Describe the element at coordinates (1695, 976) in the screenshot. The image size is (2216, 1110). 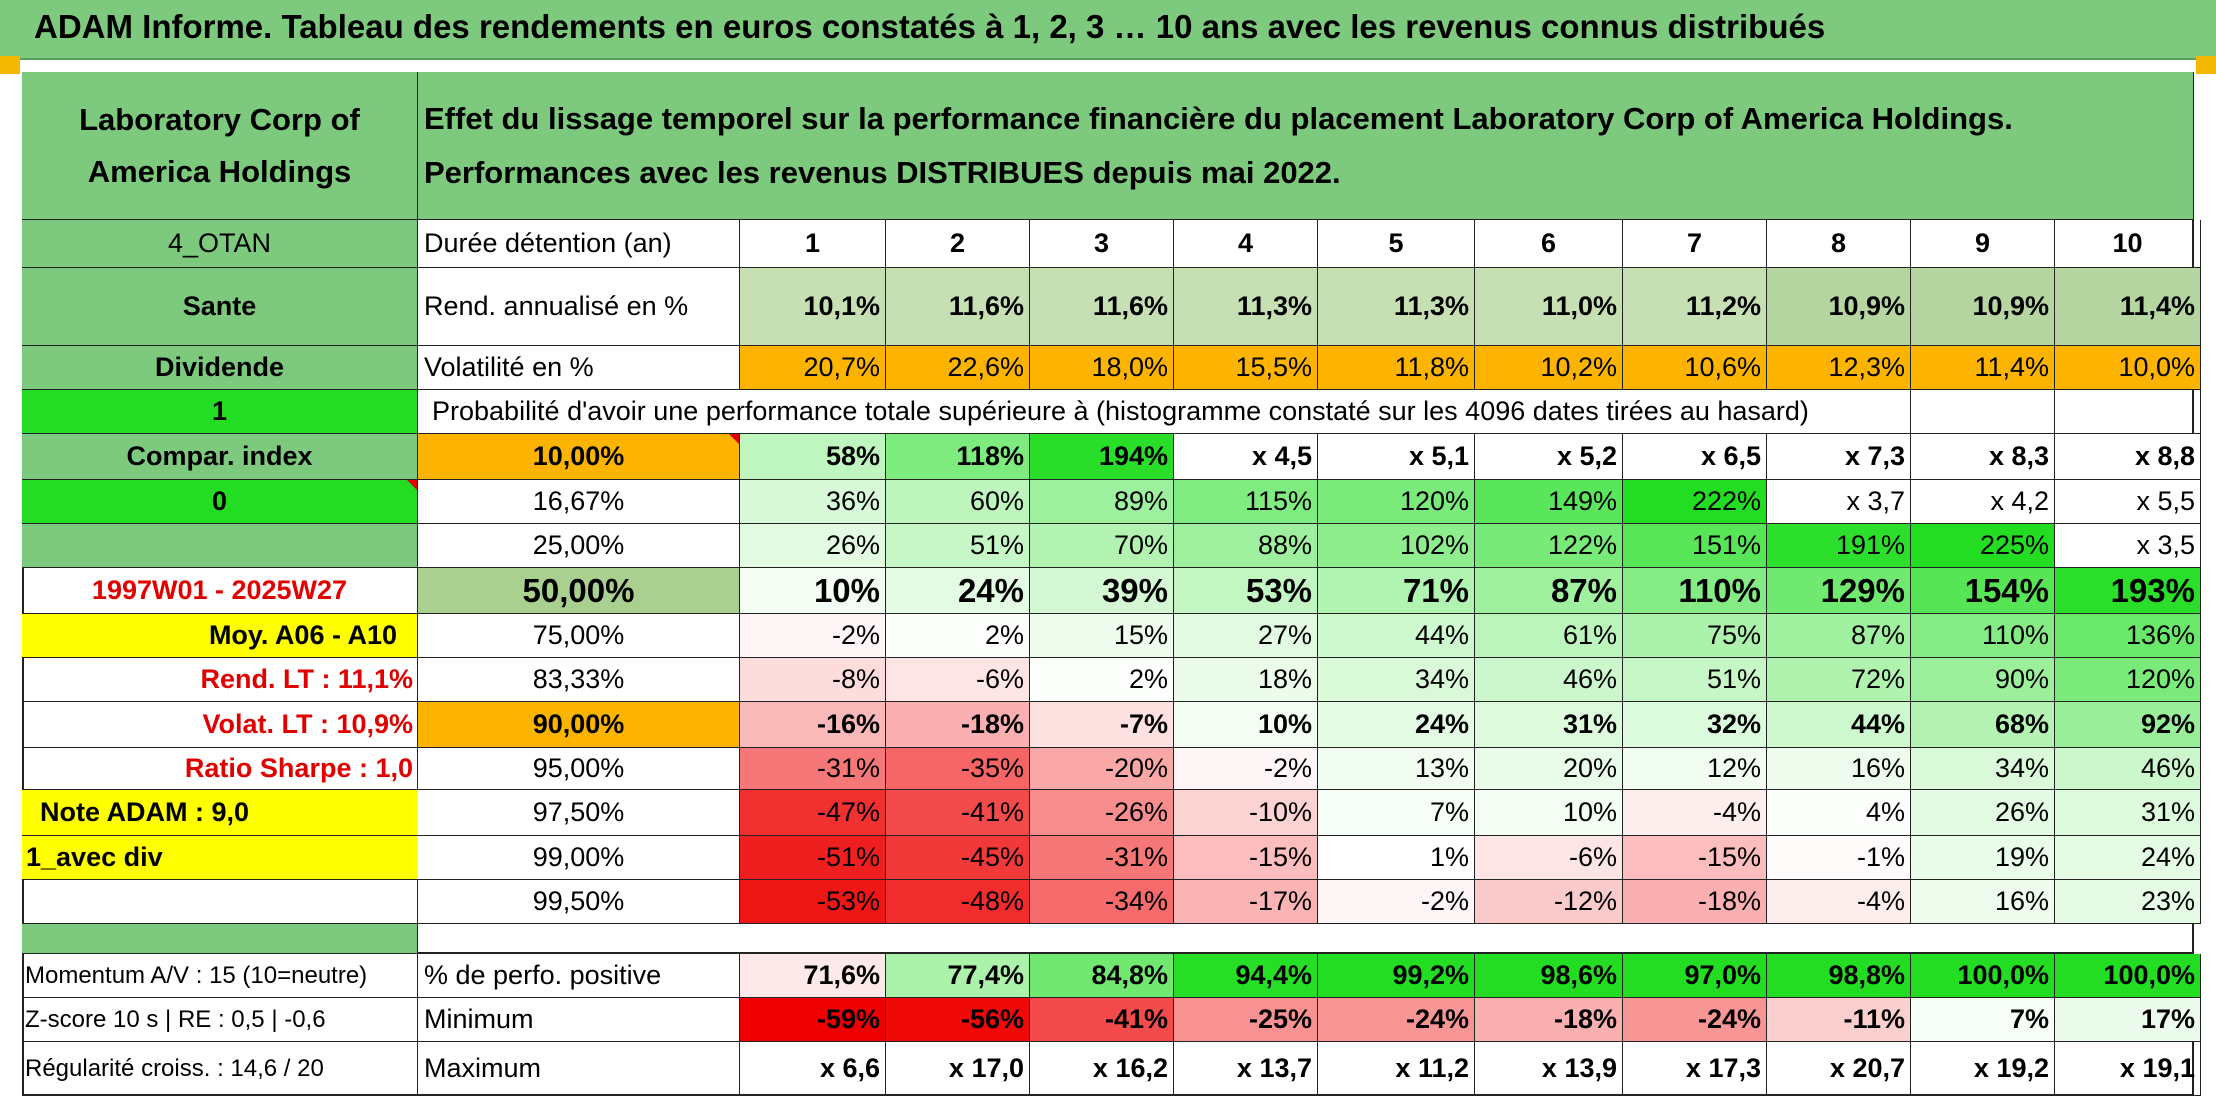
I see `positive-performance-value: 97,0%` at that location.